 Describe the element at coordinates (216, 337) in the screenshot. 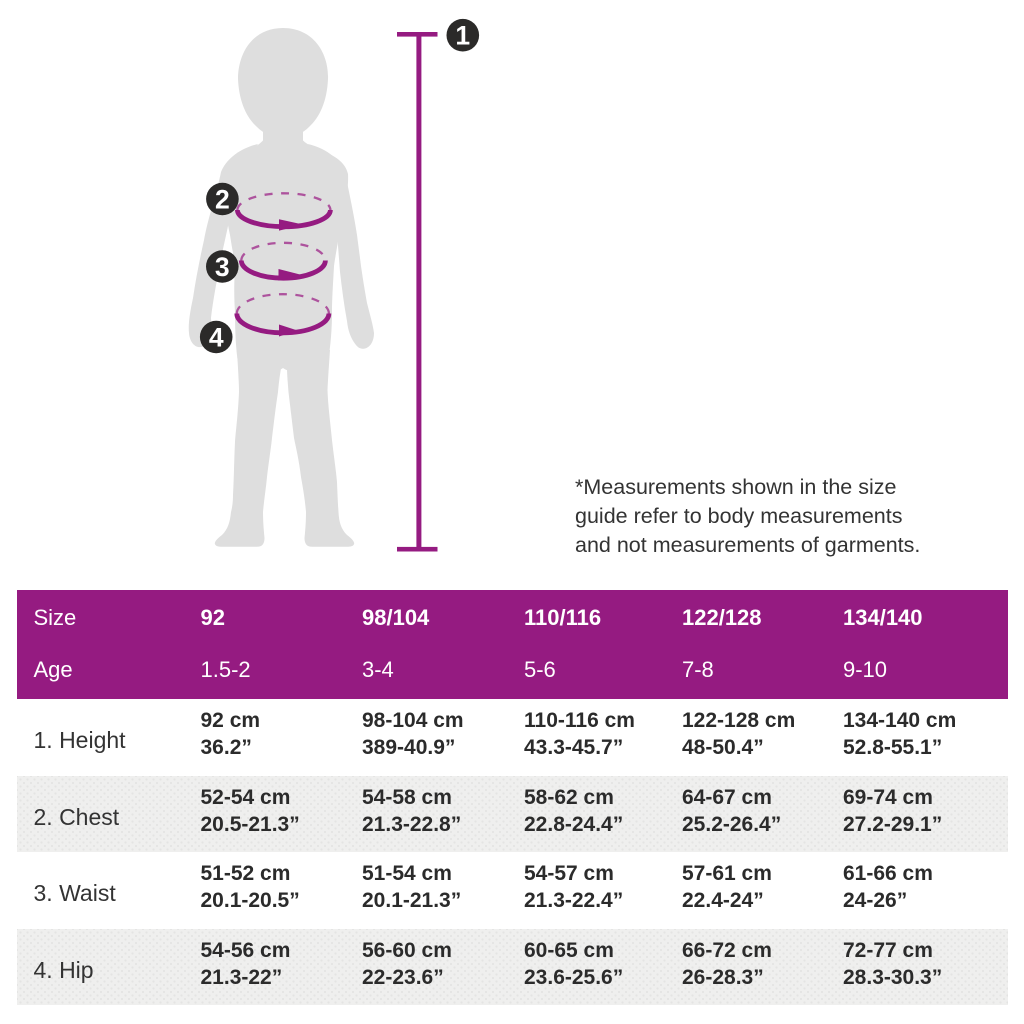

I see `svg-text: 4` at that location.